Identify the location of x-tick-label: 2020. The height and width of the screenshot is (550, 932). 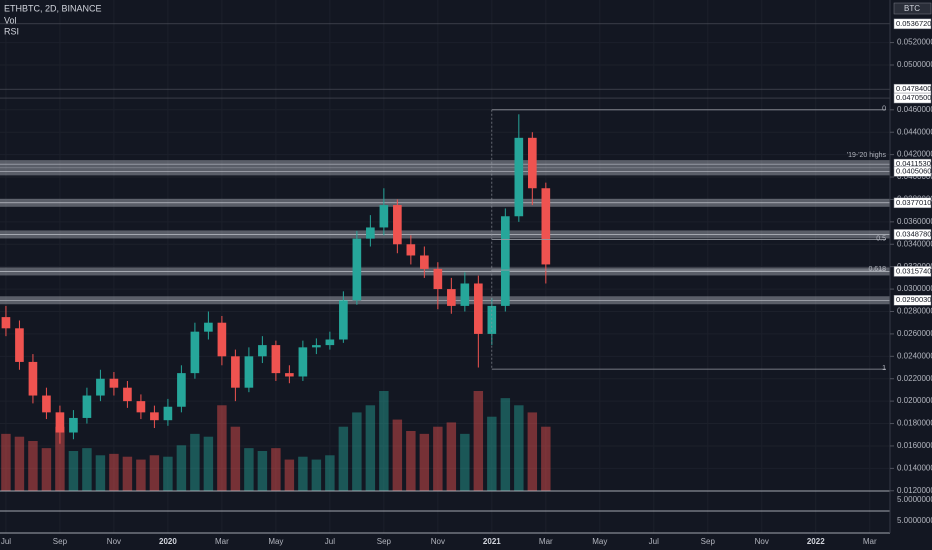
(168, 541).